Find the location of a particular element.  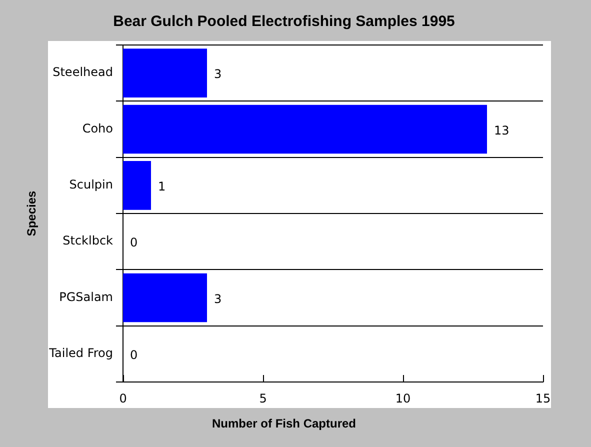

x-tick-label: 0 is located at coordinates (123, 398).